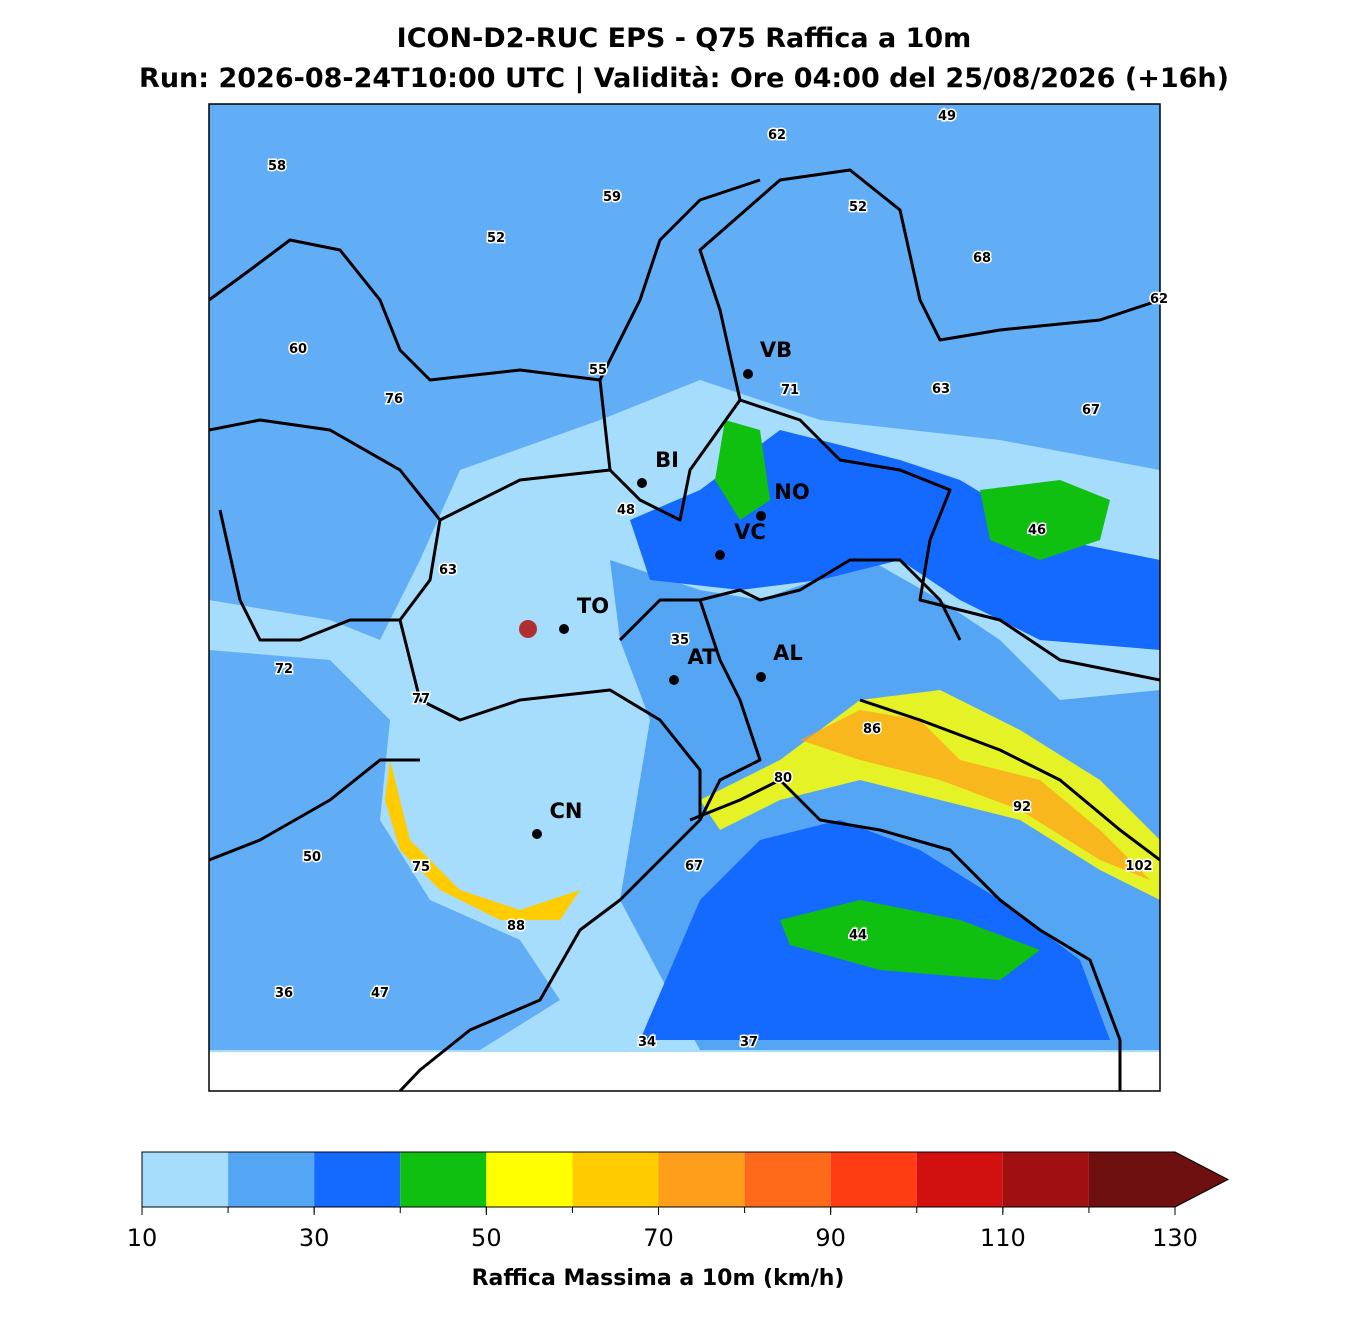  What do you see at coordinates (421, 699) in the screenshot?
I see `contour-value: 77` at bounding box center [421, 699].